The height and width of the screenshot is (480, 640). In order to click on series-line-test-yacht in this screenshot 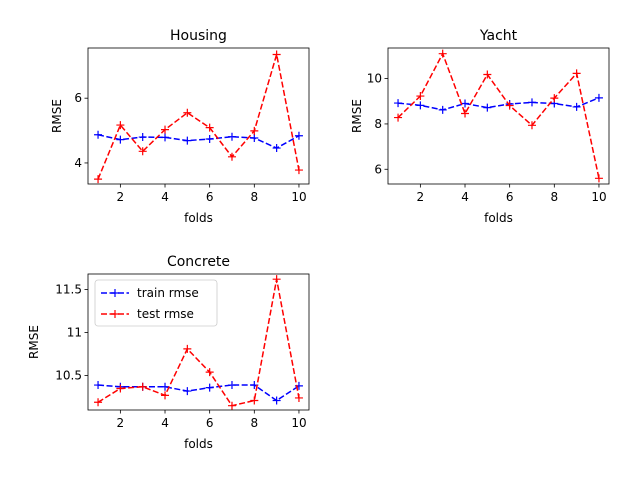, I will do `click(498, 115)`.